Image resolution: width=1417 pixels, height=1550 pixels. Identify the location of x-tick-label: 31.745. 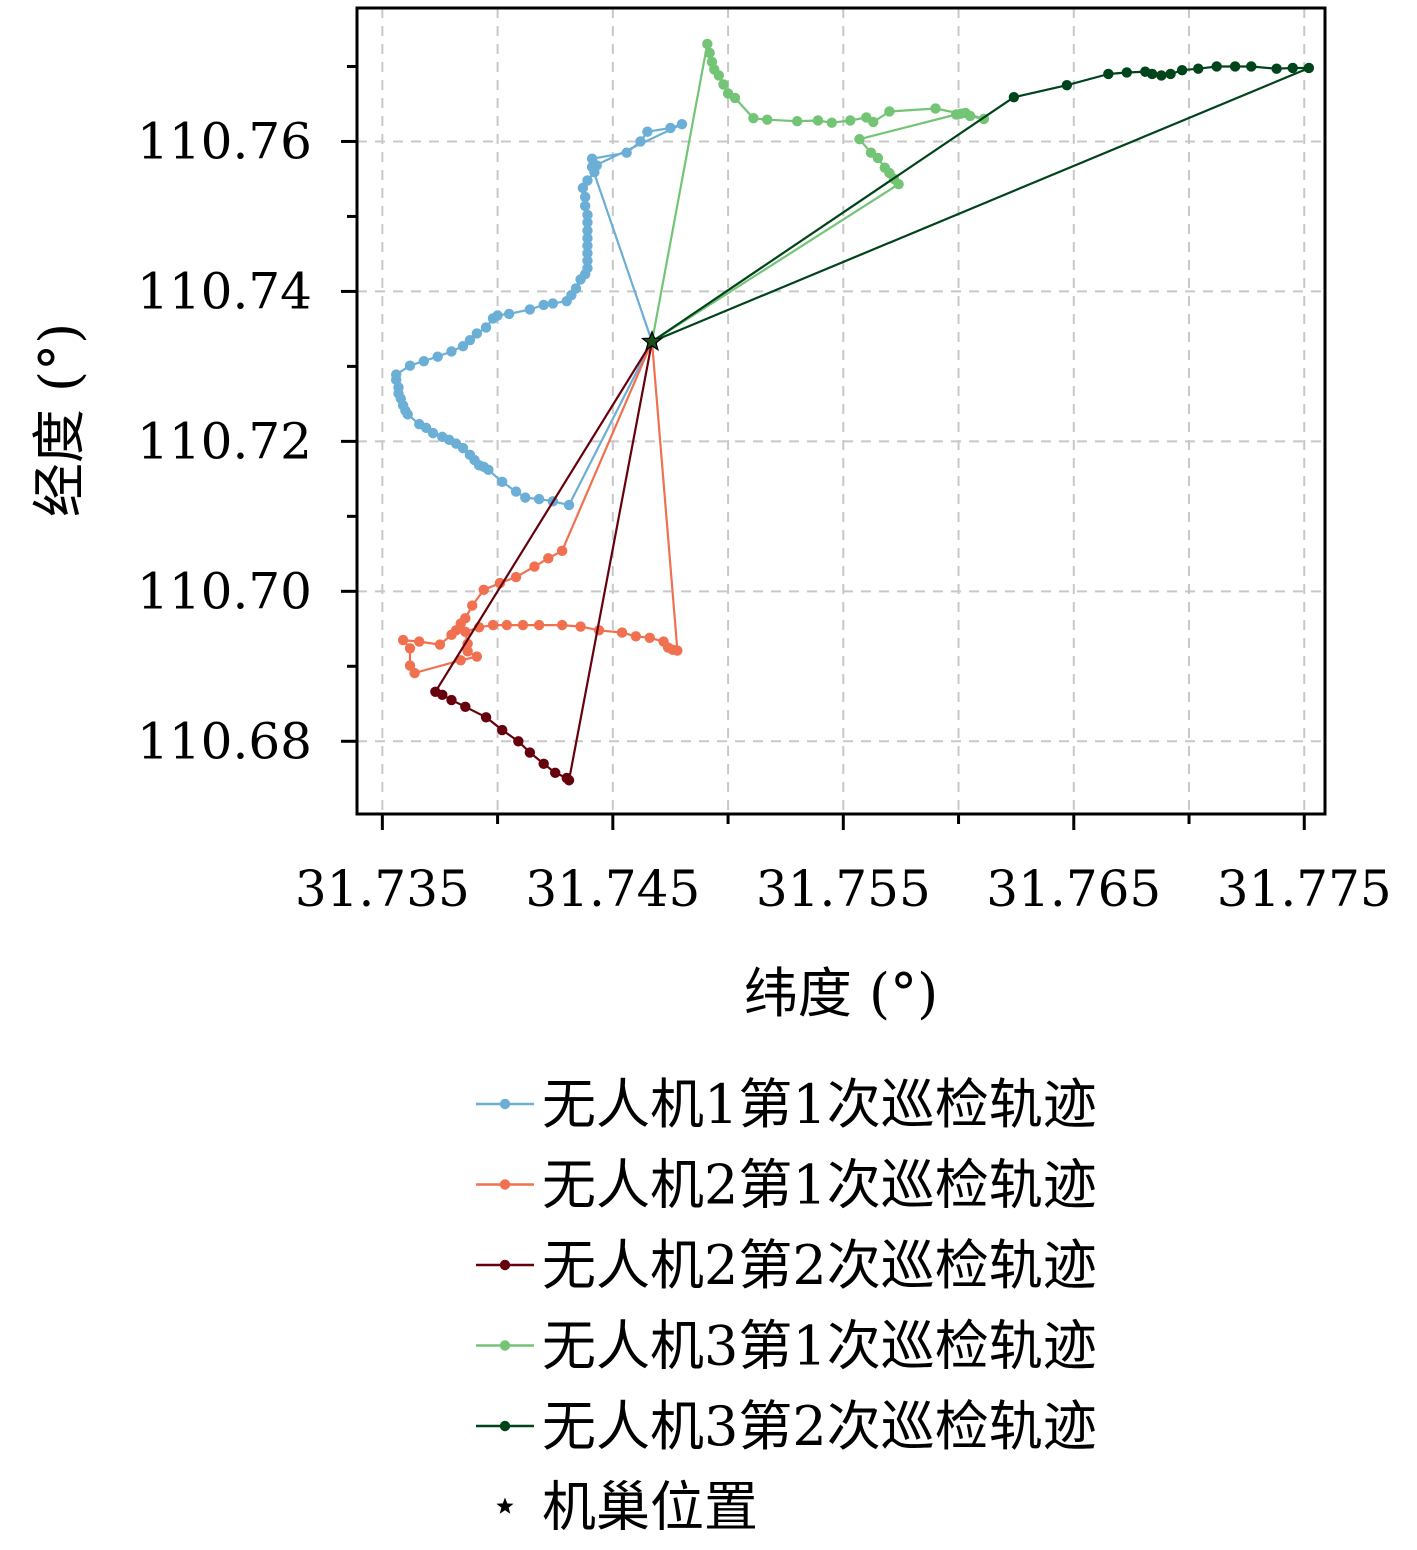
(612, 889).